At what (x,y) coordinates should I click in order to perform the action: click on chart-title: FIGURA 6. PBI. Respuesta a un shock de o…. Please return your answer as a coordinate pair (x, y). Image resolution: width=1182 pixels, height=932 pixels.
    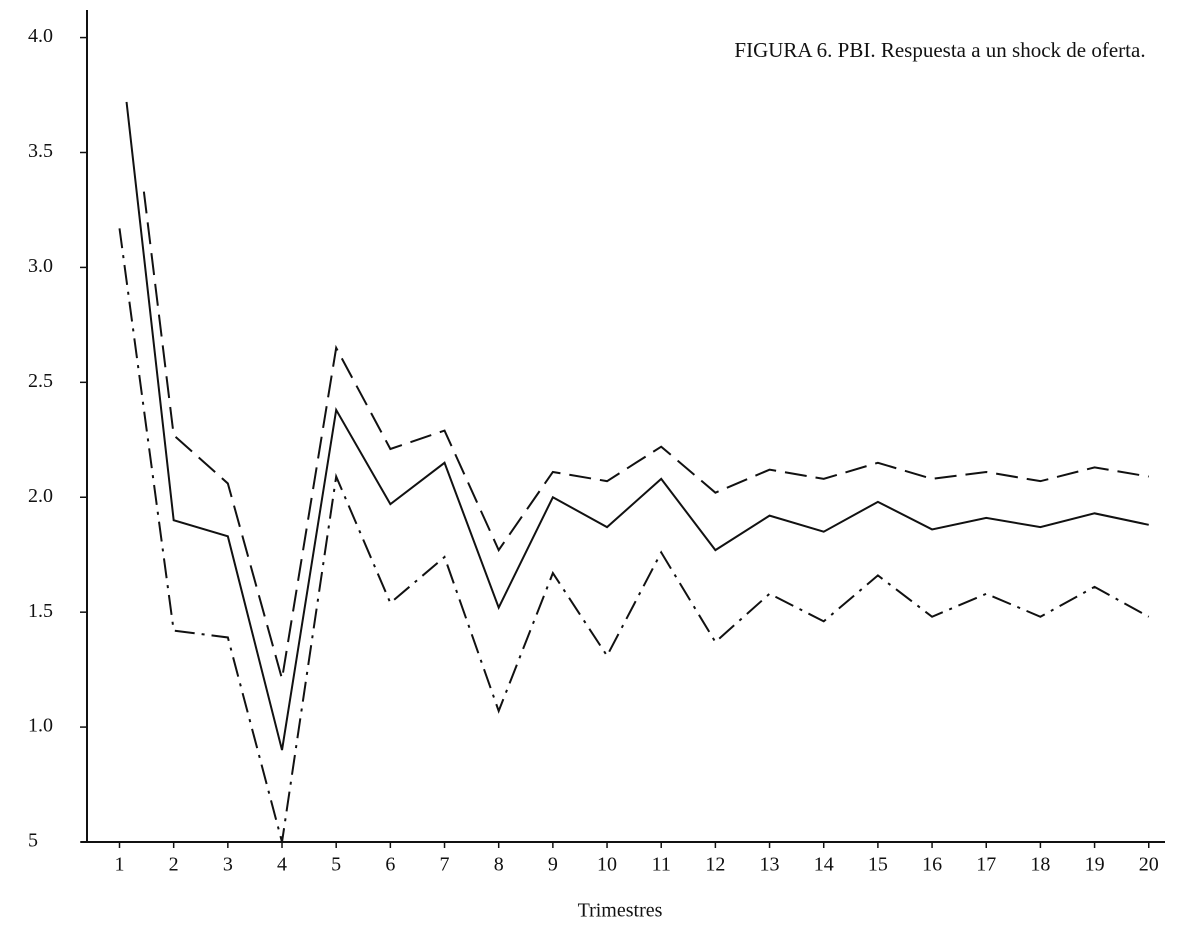
    Looking at the image, I should click on (939, 50).